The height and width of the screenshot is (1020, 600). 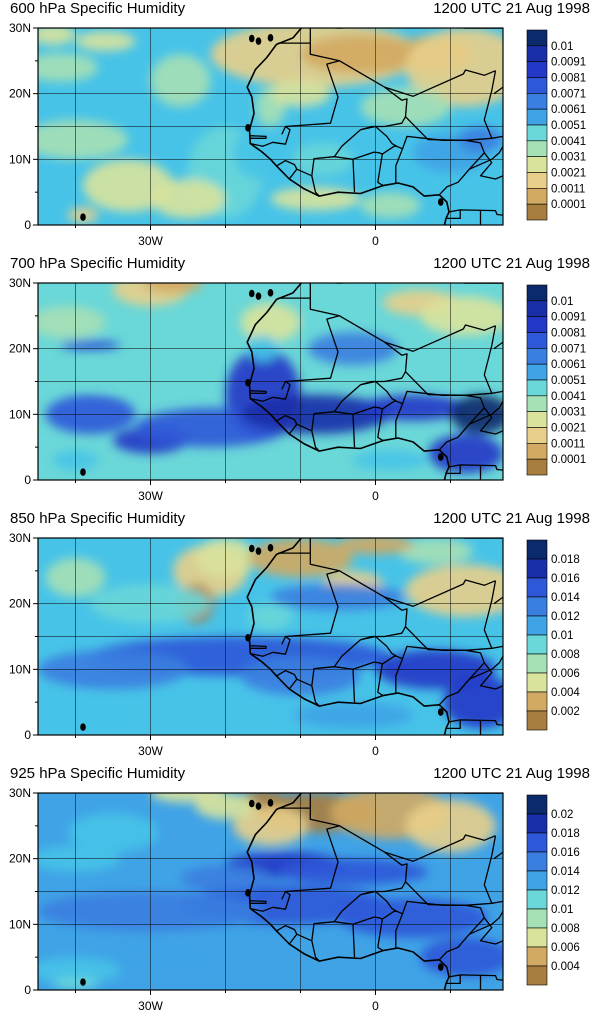 I want to click on axis-ticks, so click(x=242, y=893).